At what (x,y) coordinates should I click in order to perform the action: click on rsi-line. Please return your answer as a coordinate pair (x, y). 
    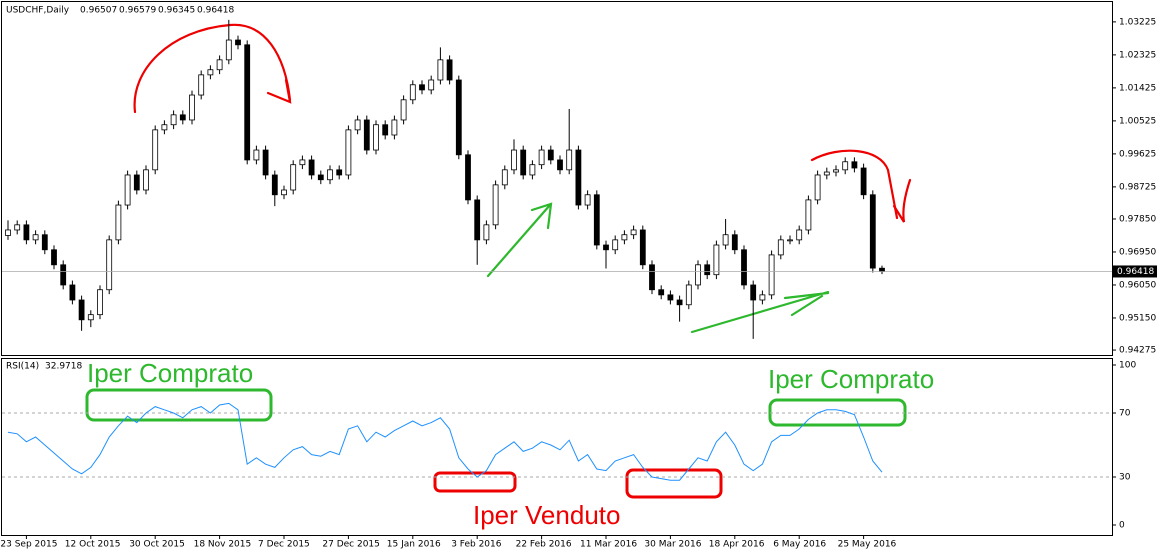
    Looking at the image, I should click on (445, 441).